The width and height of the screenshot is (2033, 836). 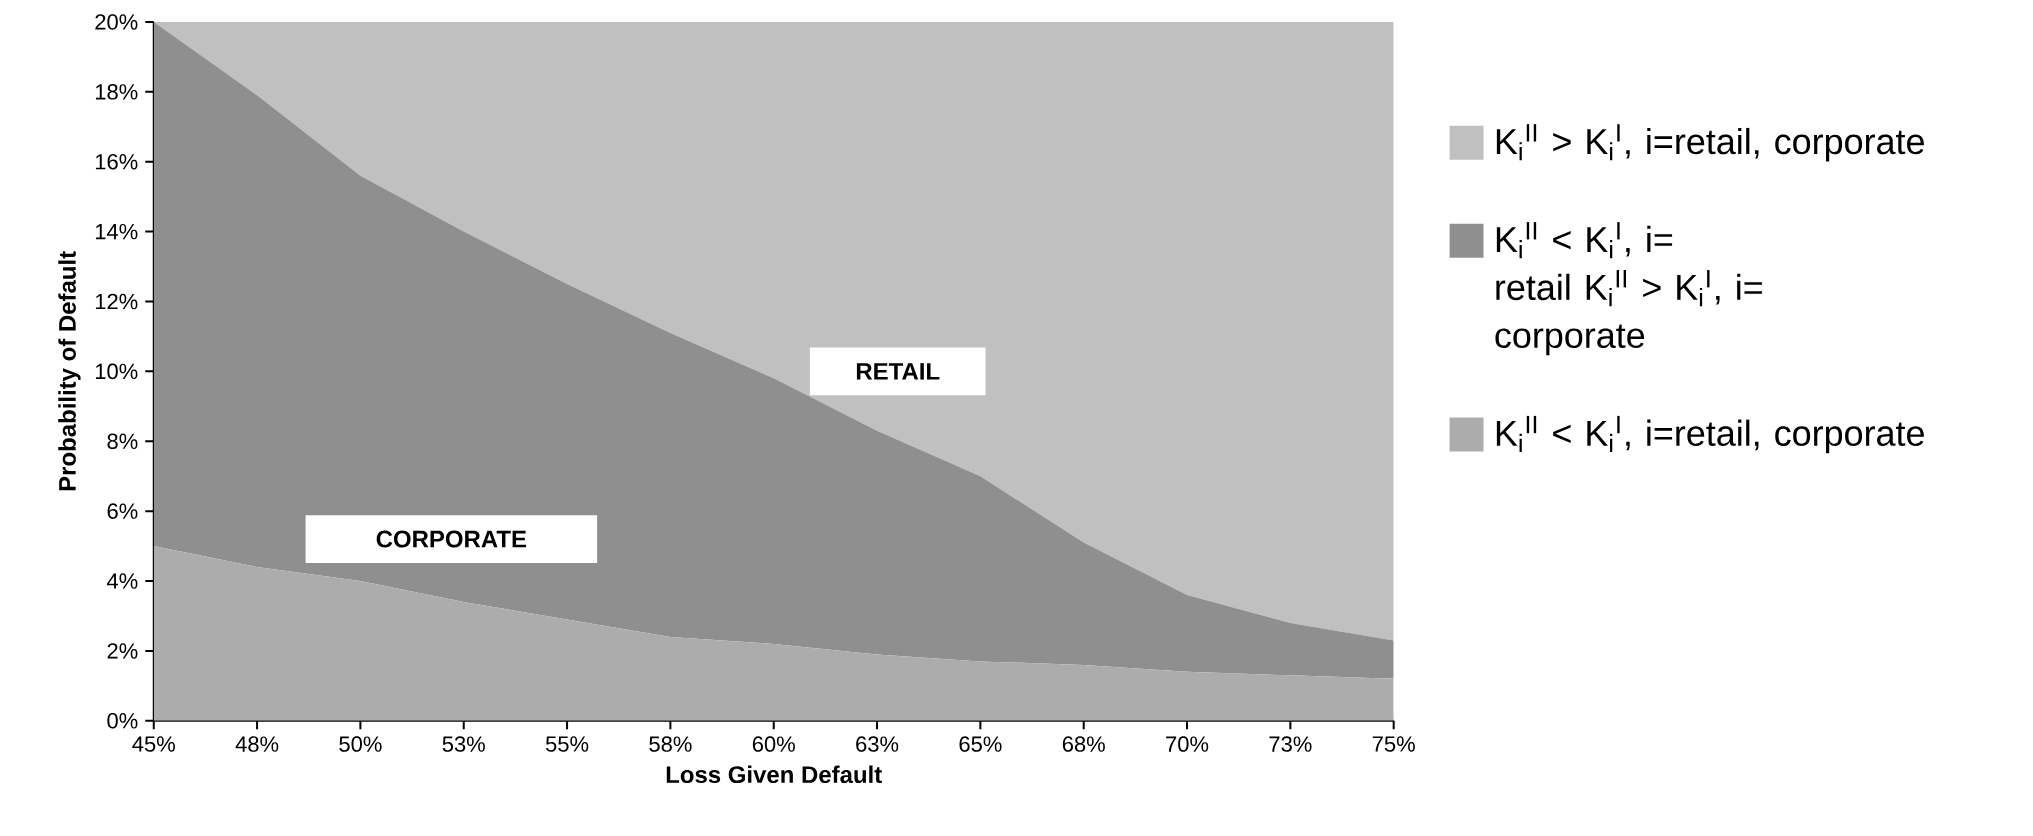 What do you see at coordinates (122, 651) in the screenshot?
I see `y-tick-label: 2%` at bounding box center [122, 651].